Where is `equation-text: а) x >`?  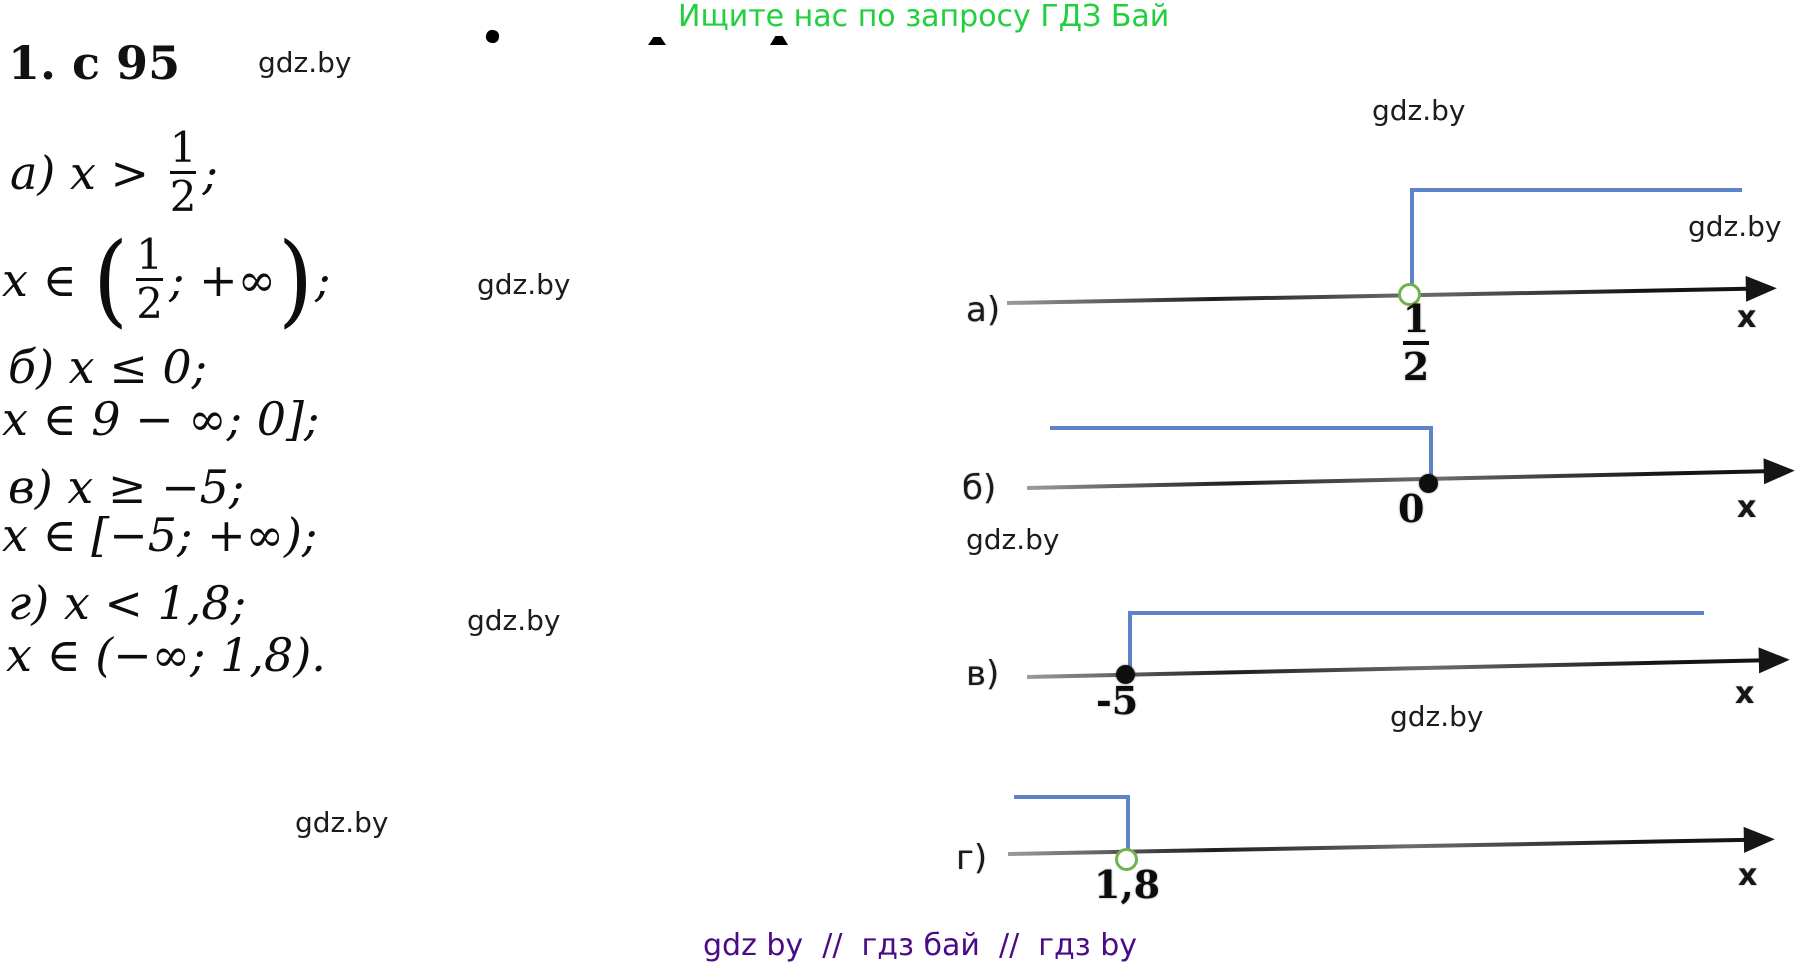 equation-text: а) x > is located at coordinates (87, 172).